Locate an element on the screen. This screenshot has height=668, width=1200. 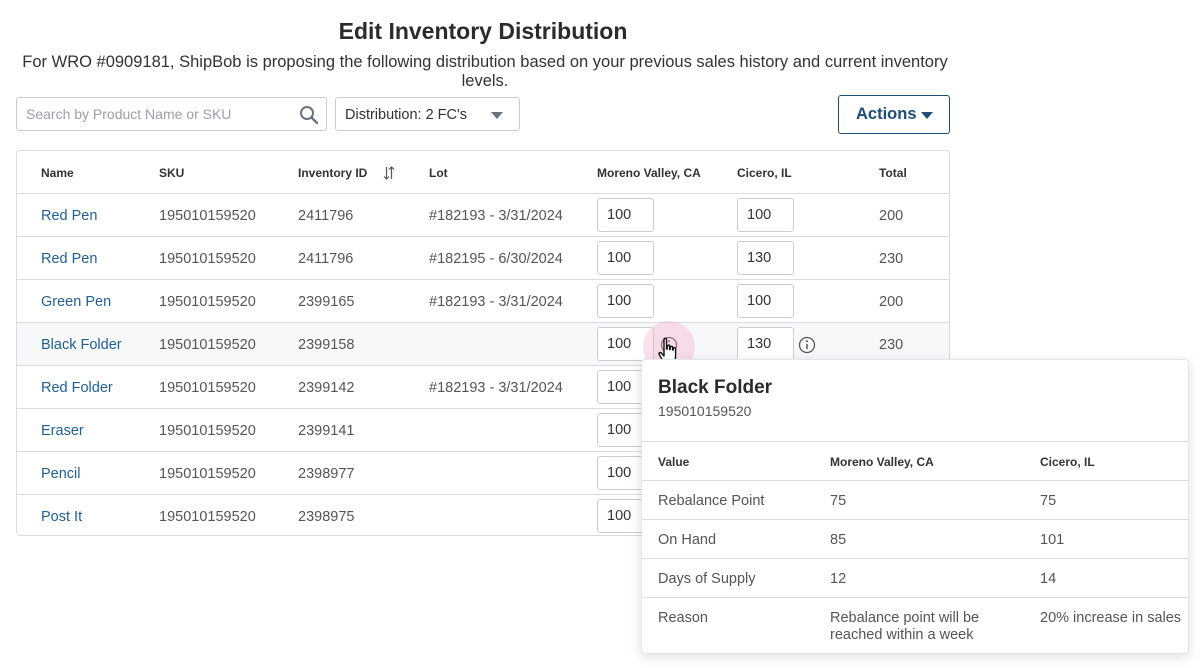
popover-row-cicero: 14 is located at coordinates (1048, 579).